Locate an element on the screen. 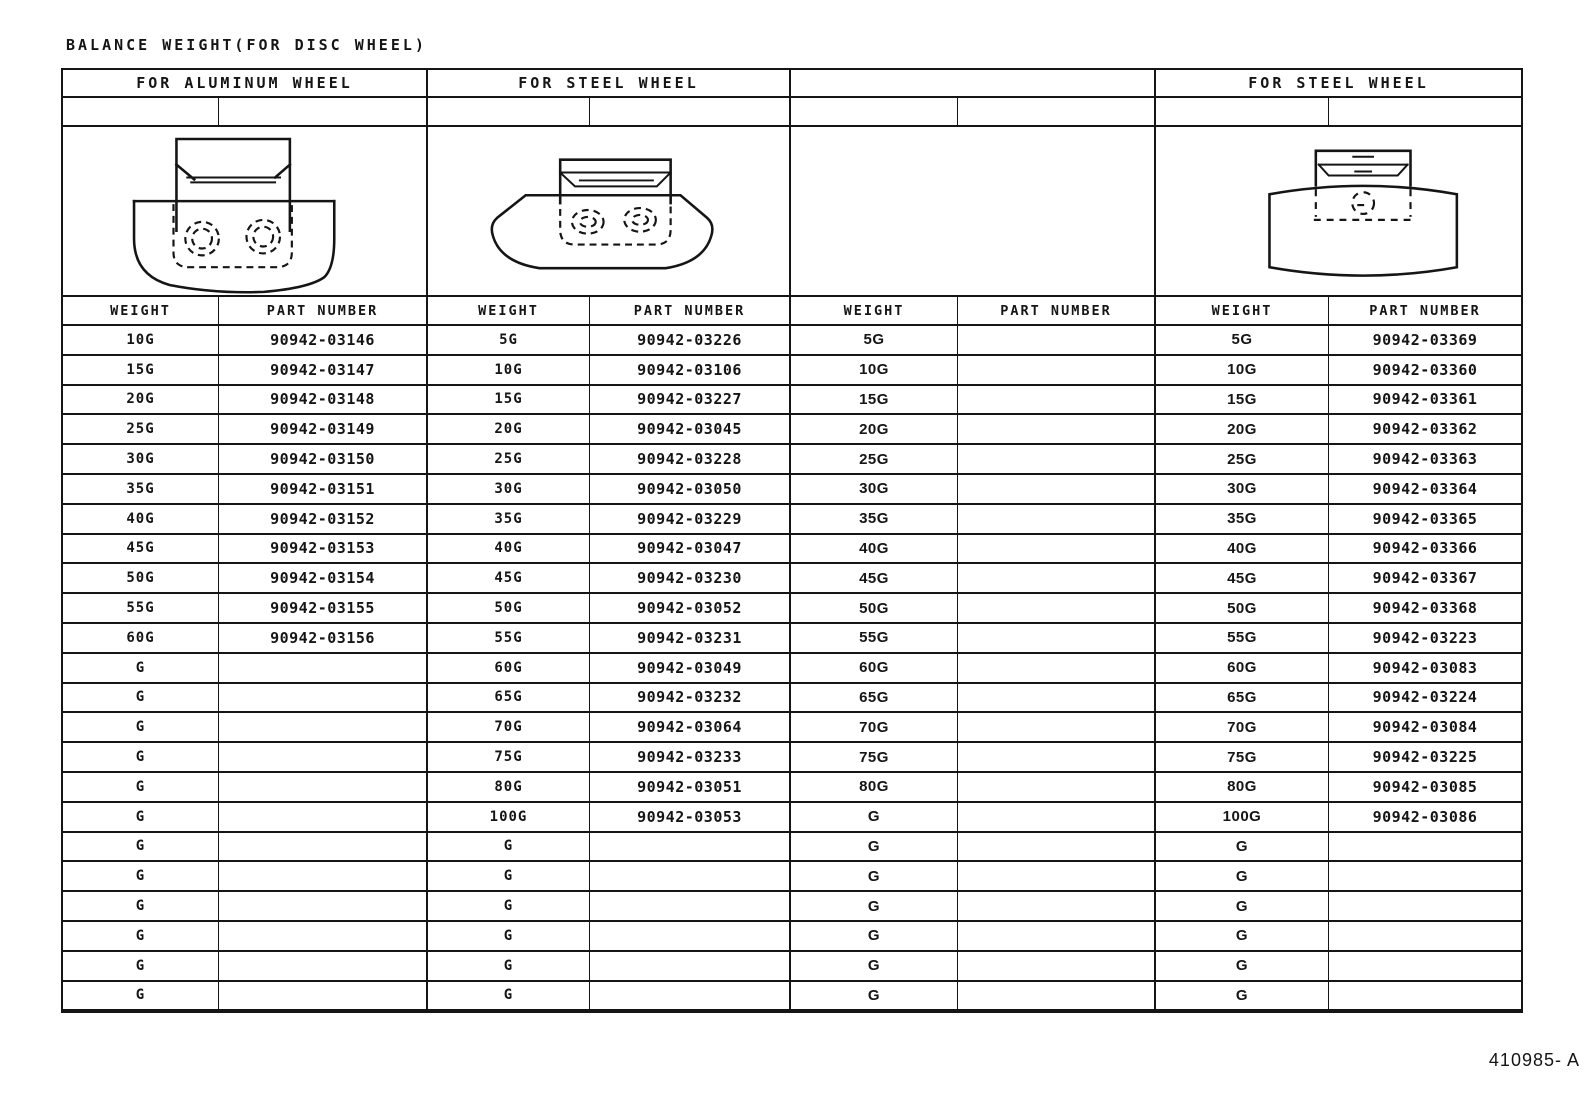 This screenshot has height=1099, width=1592. part-number-cell: 90942-03149 is located at coordinates (323, 430).